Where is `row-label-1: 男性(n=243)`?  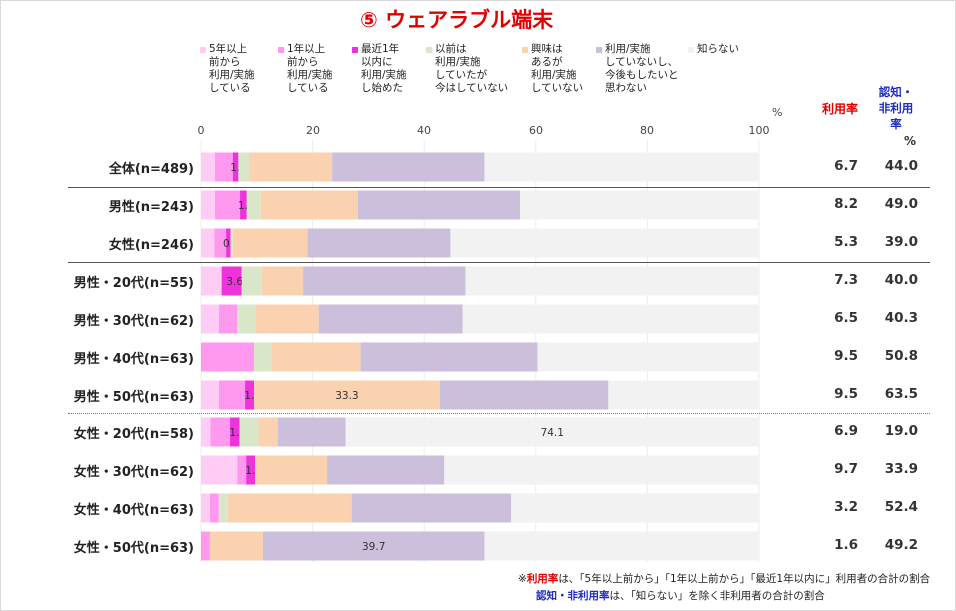
row-label-1: 男性(n=243) is located at coordinates (151, 207).